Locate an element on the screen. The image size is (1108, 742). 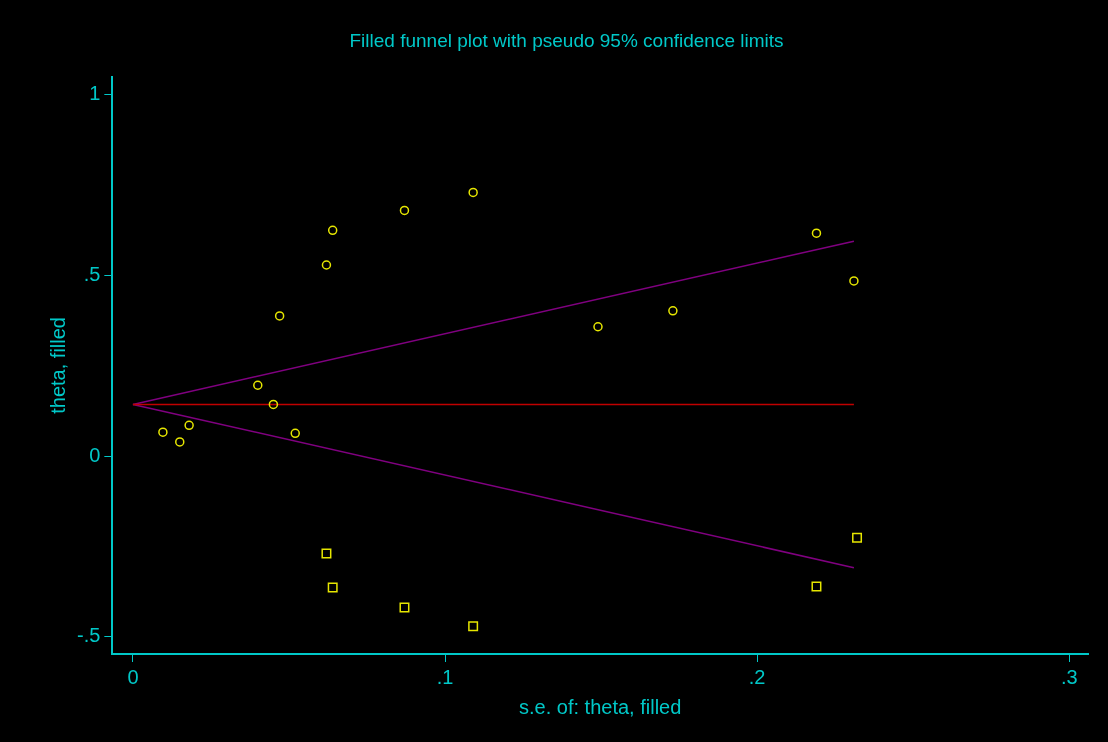
y-axis-title: theta, filled is located at coordinates (57, 365).